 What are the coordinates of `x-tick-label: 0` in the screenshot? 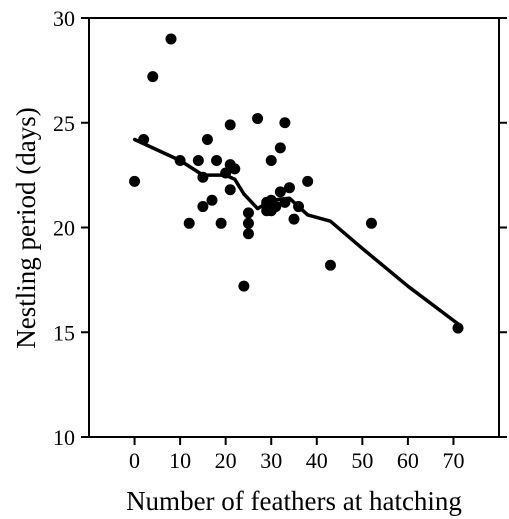 It's located at (134, 460).